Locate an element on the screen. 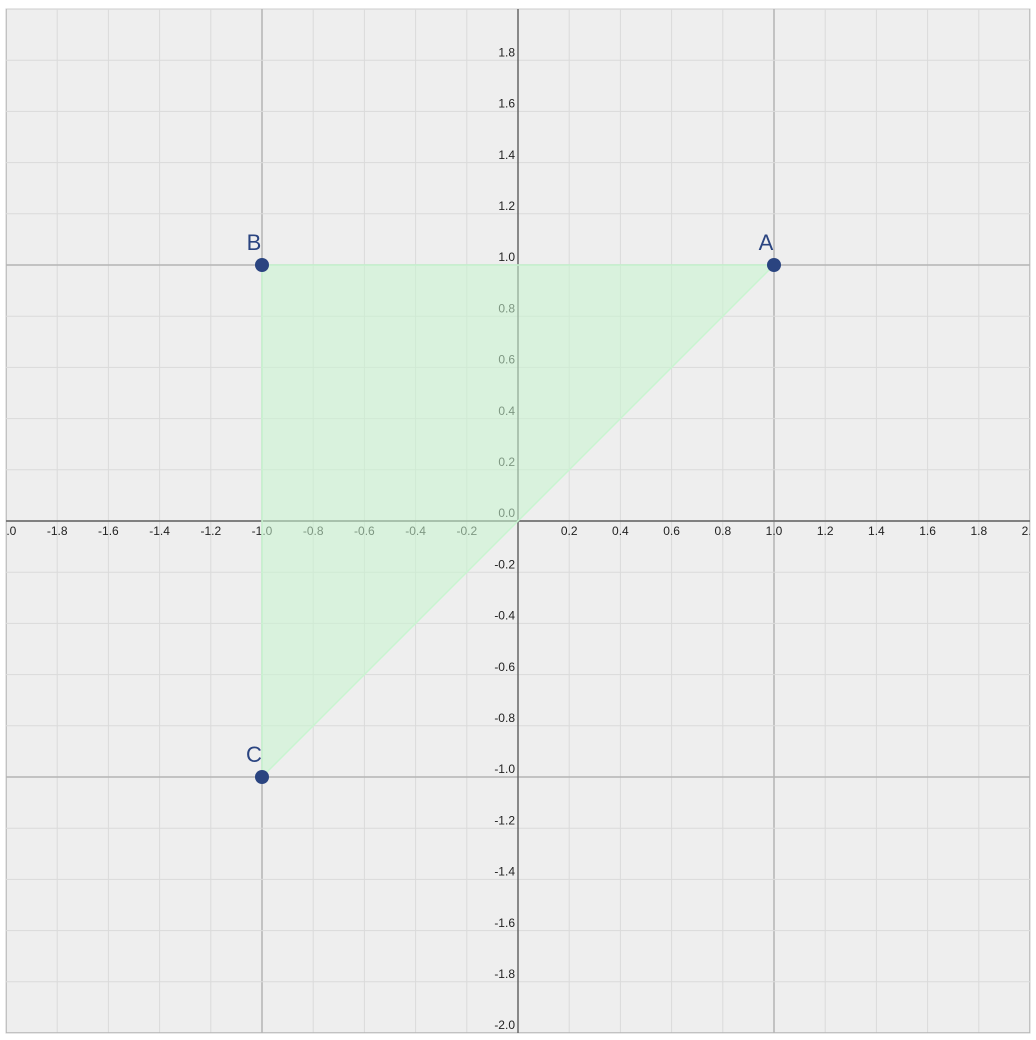 This screenshot has height=1040, width=1036. x-tick-label: 0.4 is located at coordinates (620, 531).